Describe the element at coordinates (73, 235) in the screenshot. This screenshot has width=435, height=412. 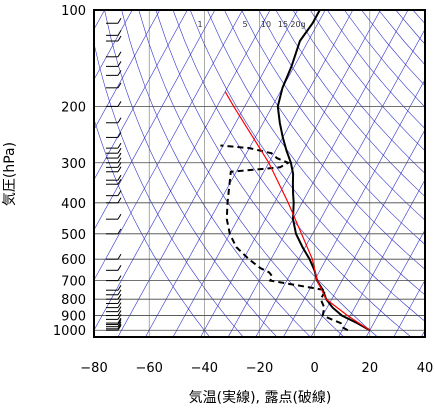
I see `y-tick-label: 500` at that location.